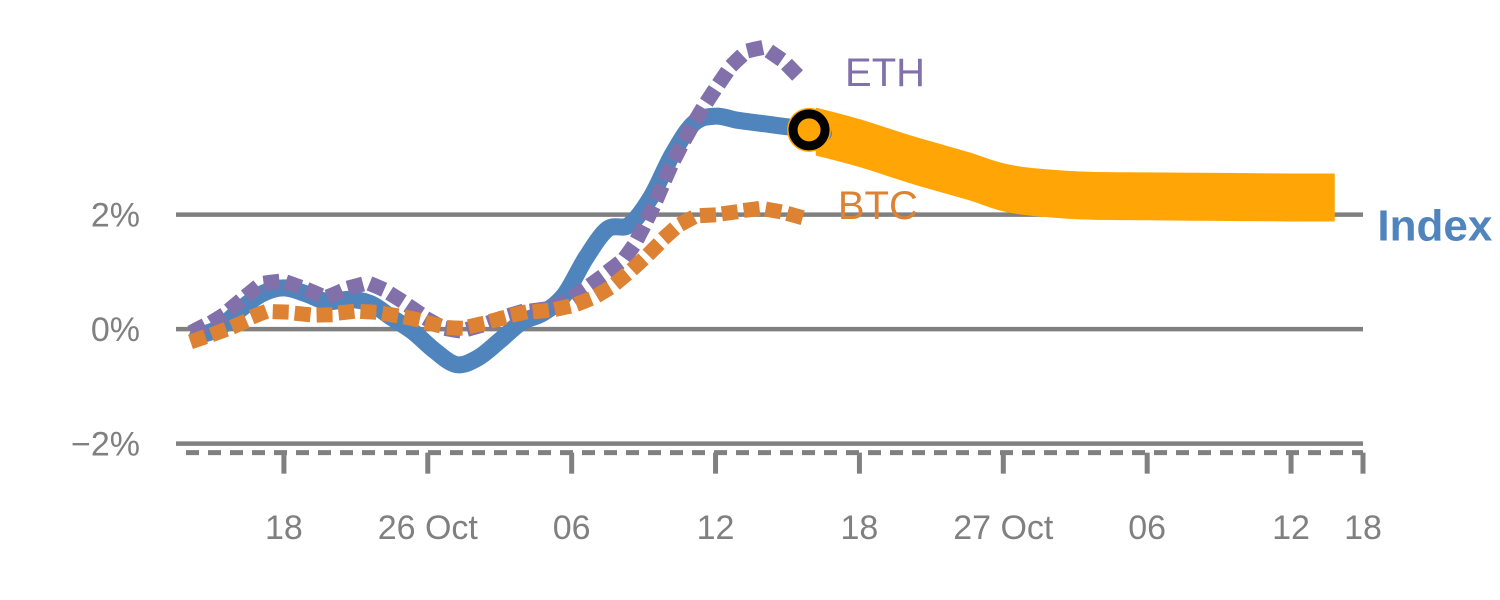 The width and height of the screenshot is (1500, 600). I want to click on series-line-btc, so click(500, 275).